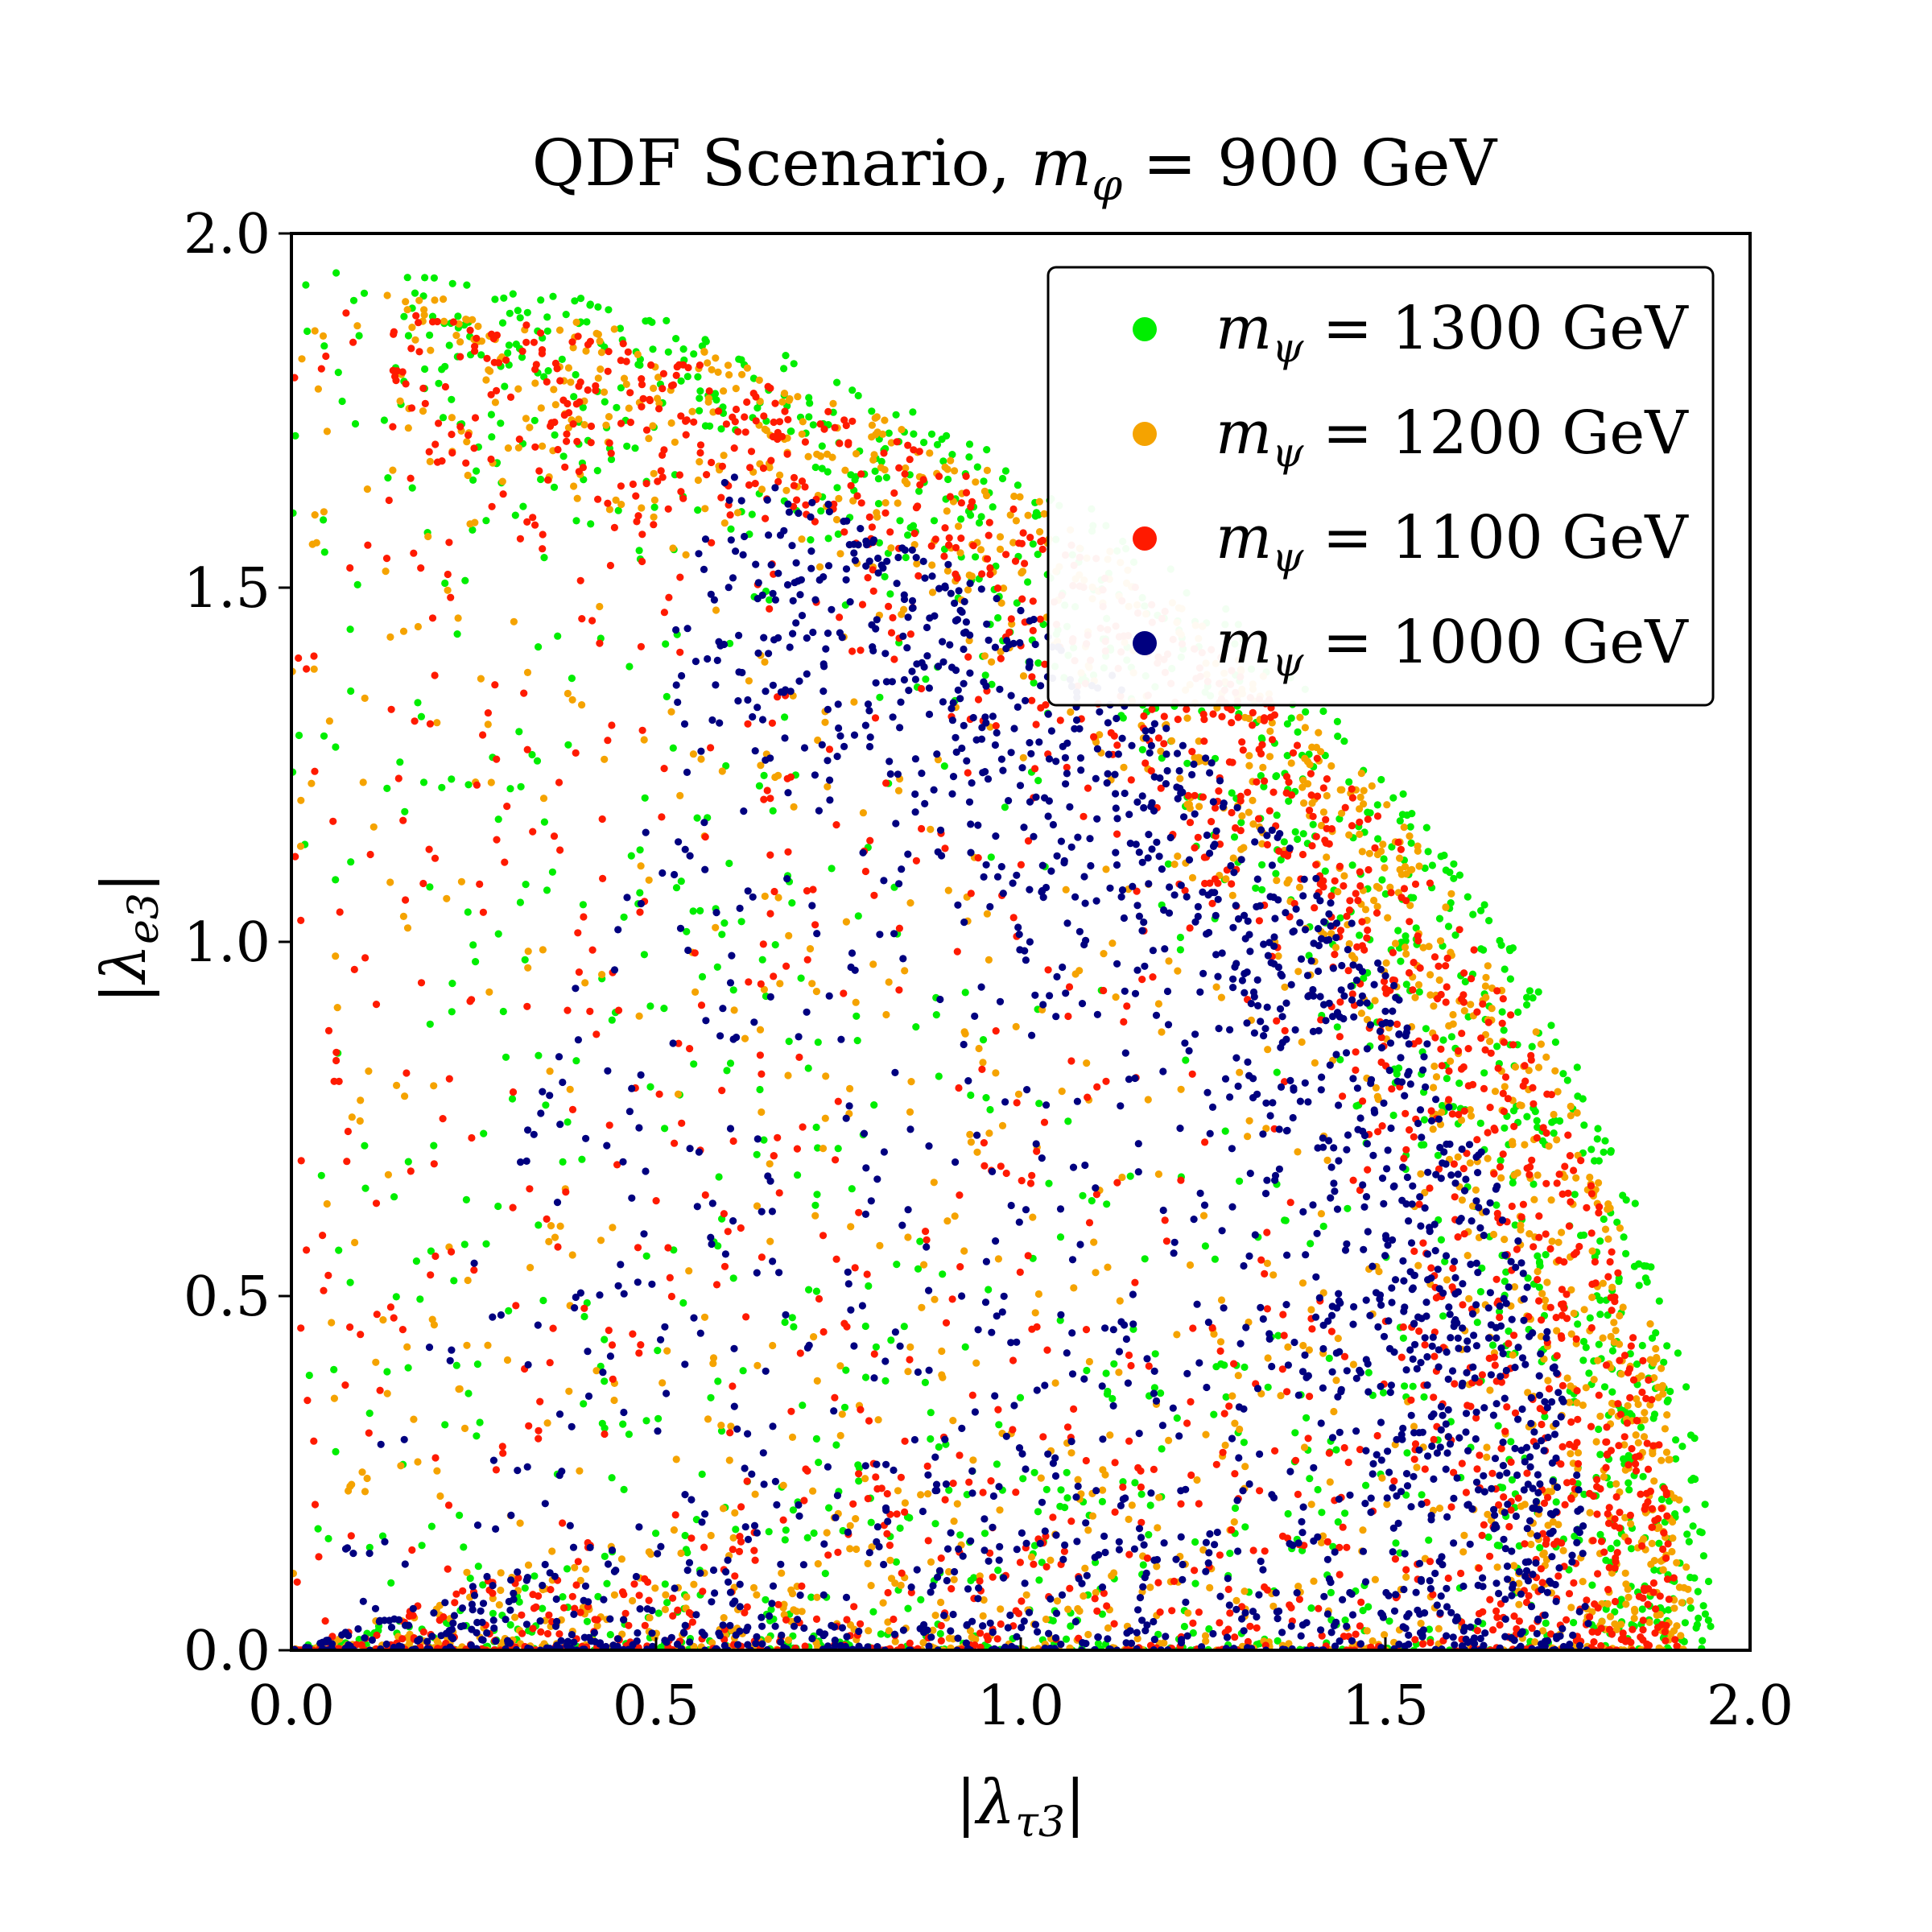  I want to click on title-symbol: m, so click(1061, 163).